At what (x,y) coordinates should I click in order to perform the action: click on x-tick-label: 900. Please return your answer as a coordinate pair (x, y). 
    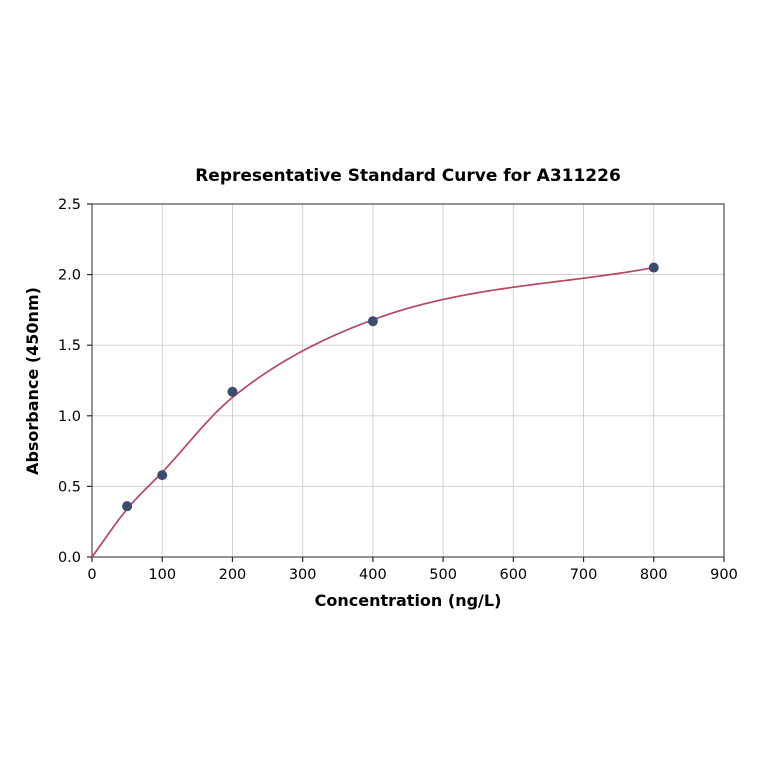
    Looking at the image, I should click on (724, 575).